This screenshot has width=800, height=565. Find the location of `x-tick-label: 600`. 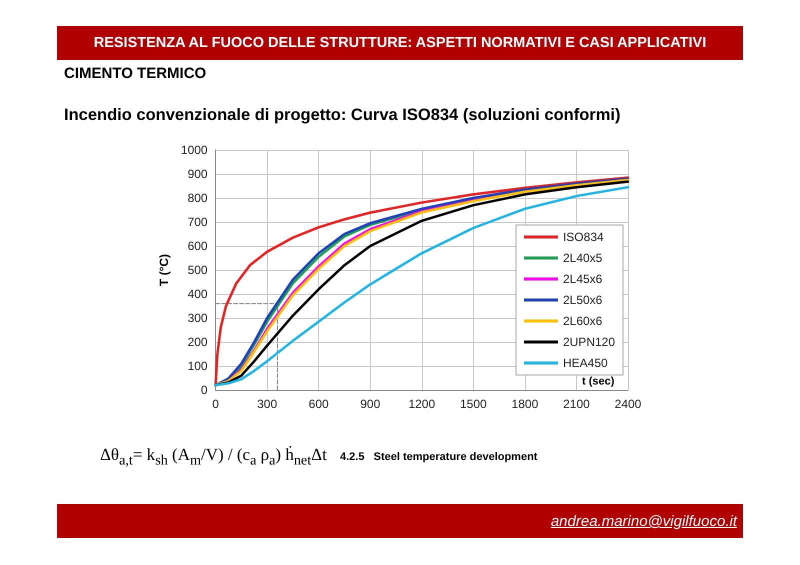

x-tick-label: 600 is located at coordinates (319, 404).